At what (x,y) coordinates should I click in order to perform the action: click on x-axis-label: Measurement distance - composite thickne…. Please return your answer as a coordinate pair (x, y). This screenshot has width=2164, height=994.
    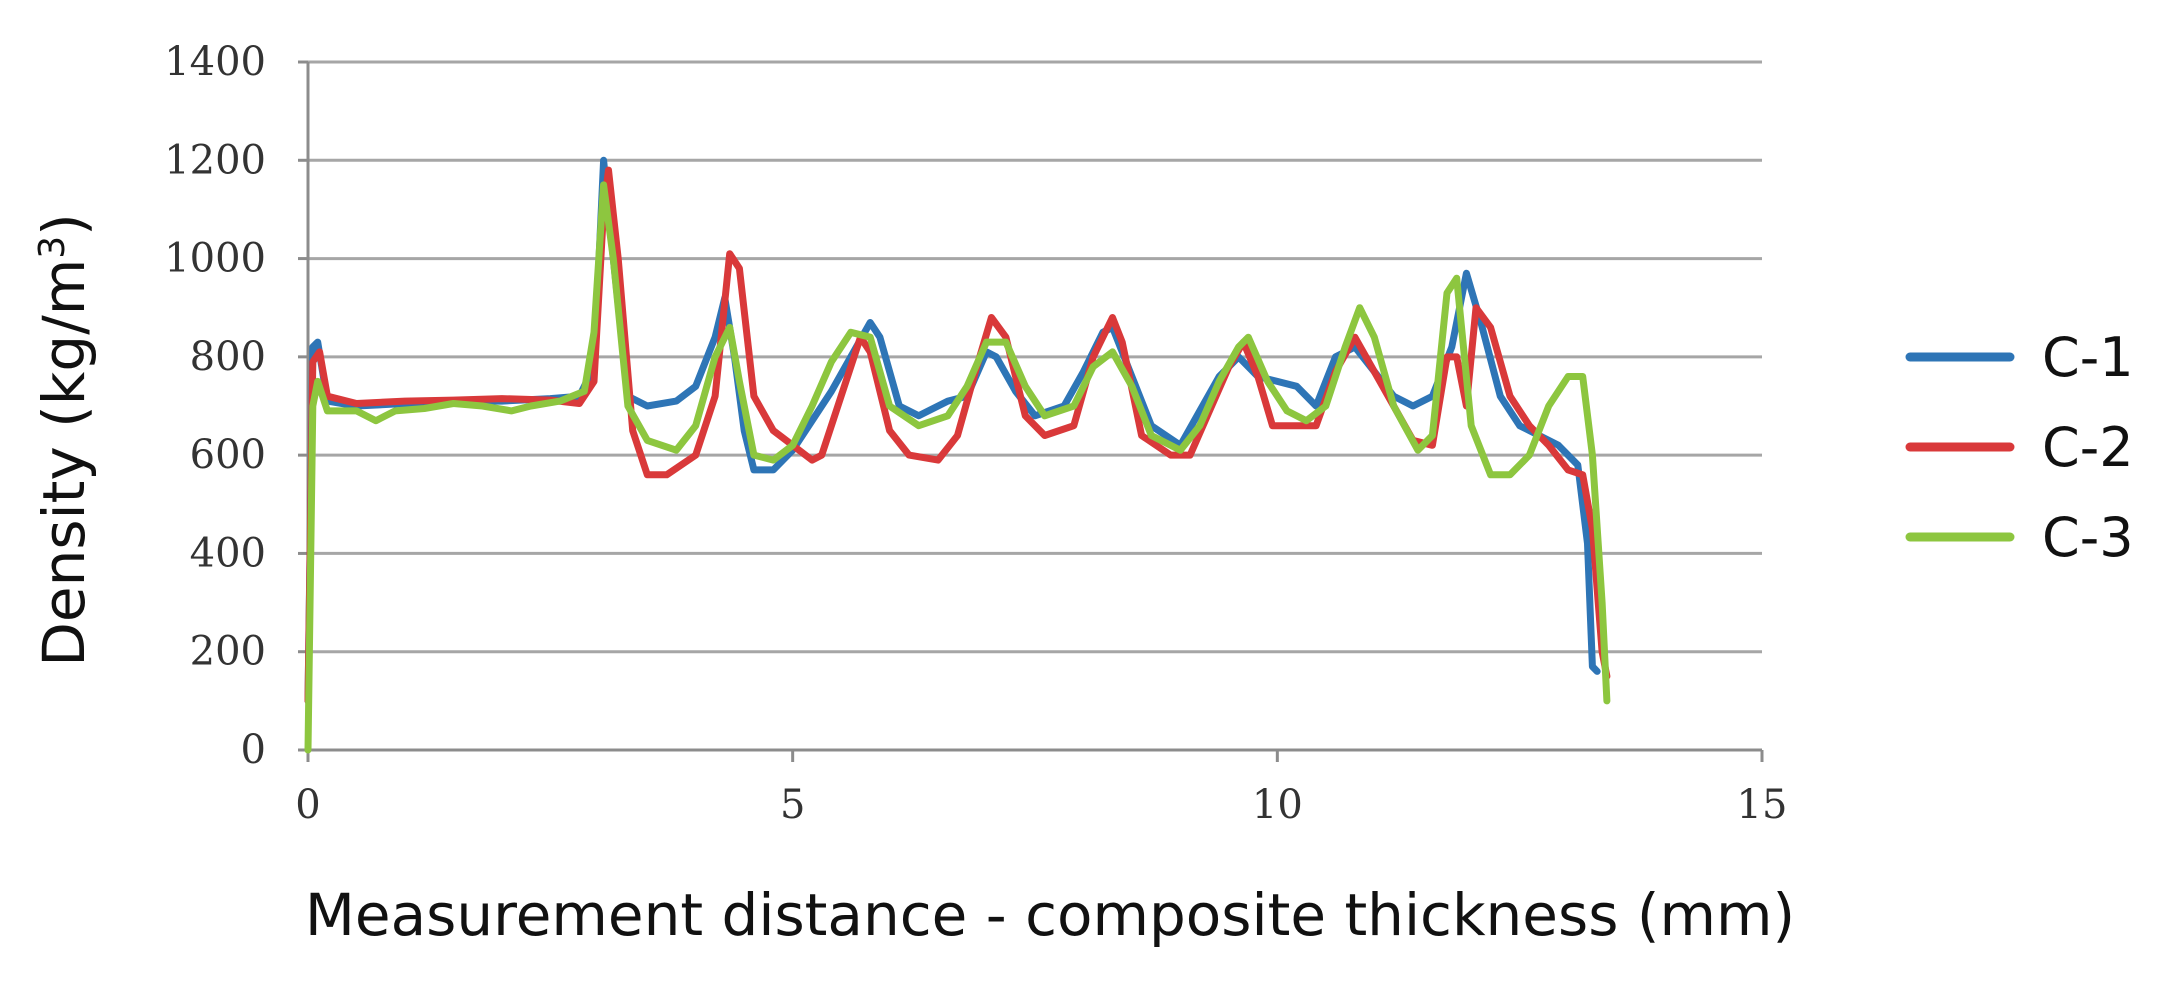
    Looking at the image, I should click on (1050, 915).